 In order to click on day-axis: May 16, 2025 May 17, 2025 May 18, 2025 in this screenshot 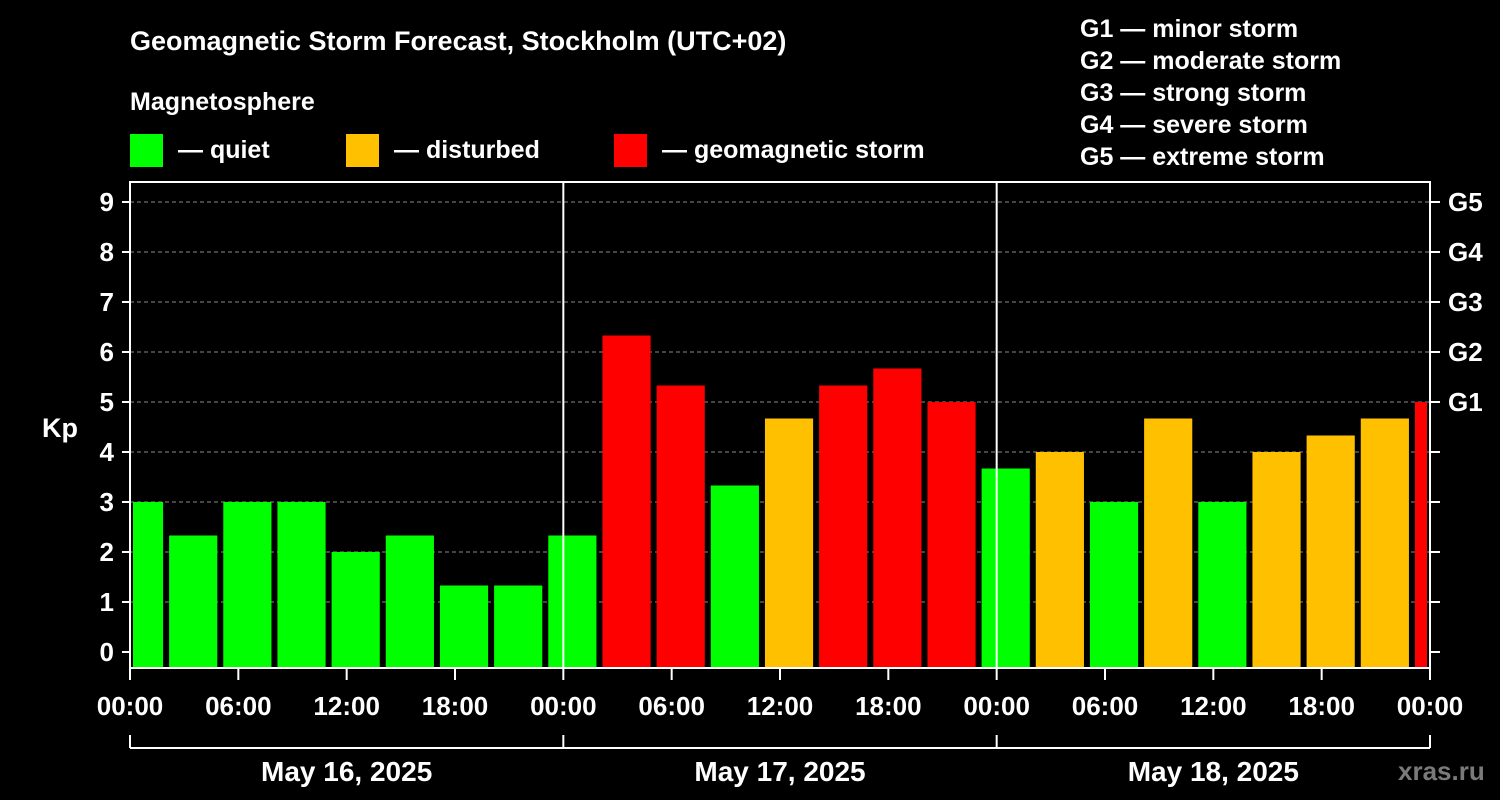, I will do `click(780, 761)`.